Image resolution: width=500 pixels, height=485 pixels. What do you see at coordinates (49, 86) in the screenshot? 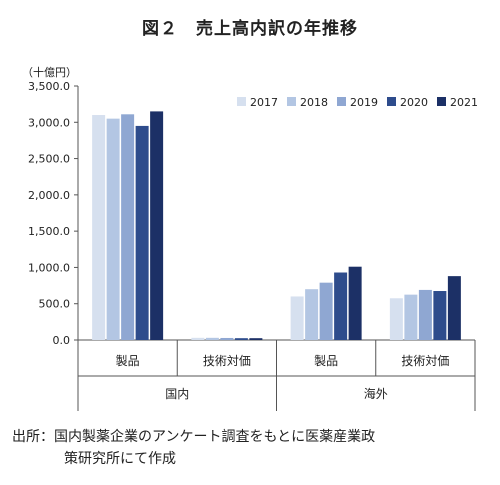
I see `y-tick-label: 3,500.0` at bounding box center [49, 86].